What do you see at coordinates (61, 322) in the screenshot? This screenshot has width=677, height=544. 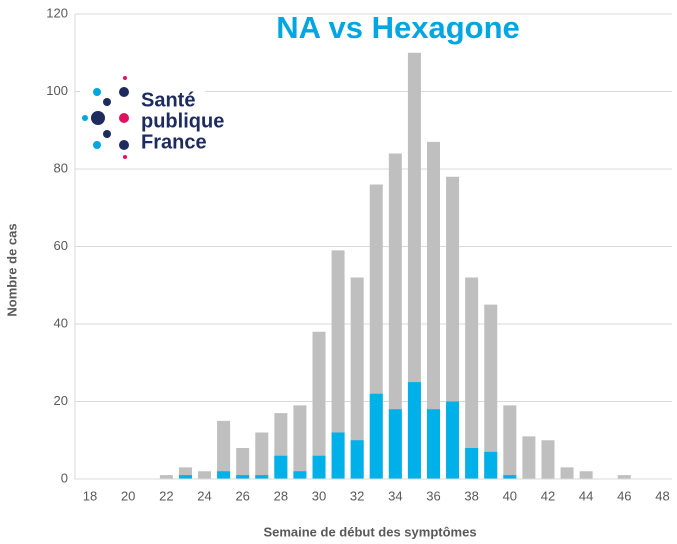 I see `y-tick-label: 40` at bounding box center [61, 322].